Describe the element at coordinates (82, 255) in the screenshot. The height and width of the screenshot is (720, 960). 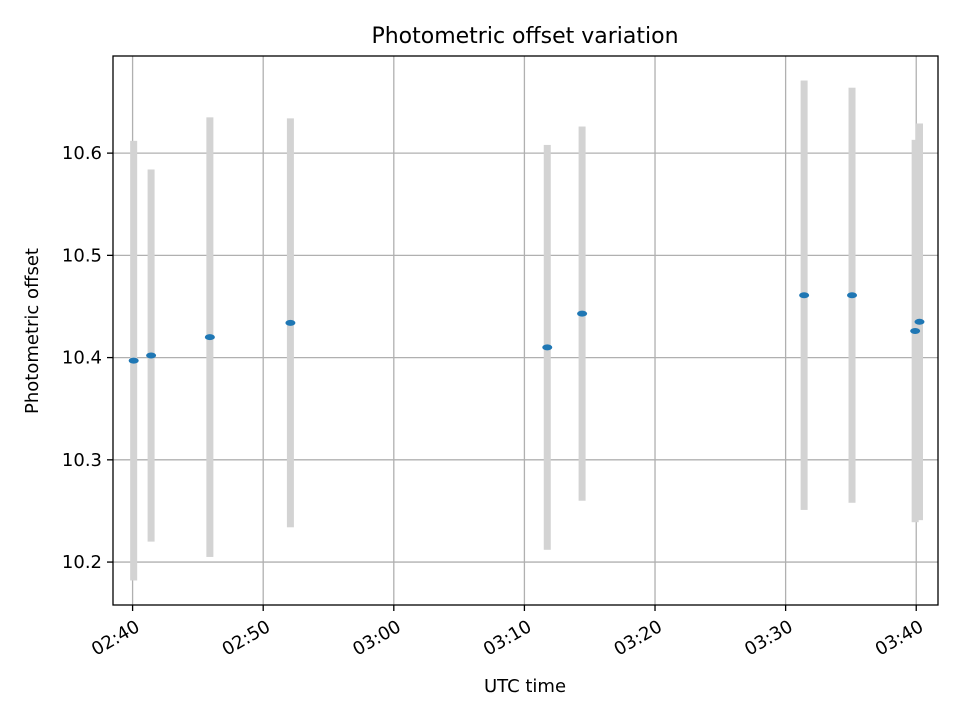
I see `y-tick-label: 10.5` at that location.